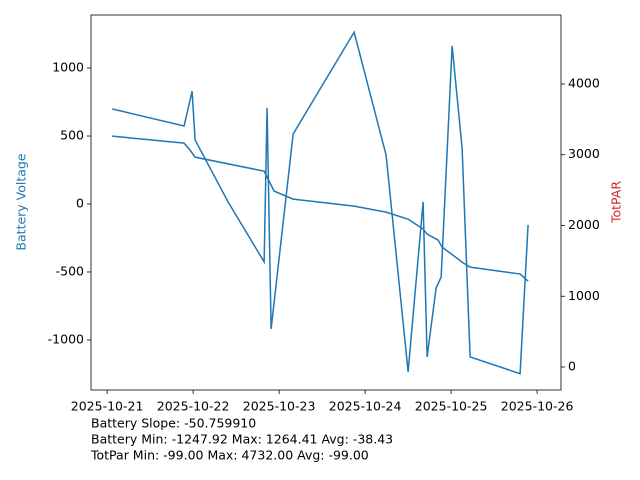  Describe the element at coordinates (584, 82) in the screenshot. I see `y2-tick-label: 4000` at that location.